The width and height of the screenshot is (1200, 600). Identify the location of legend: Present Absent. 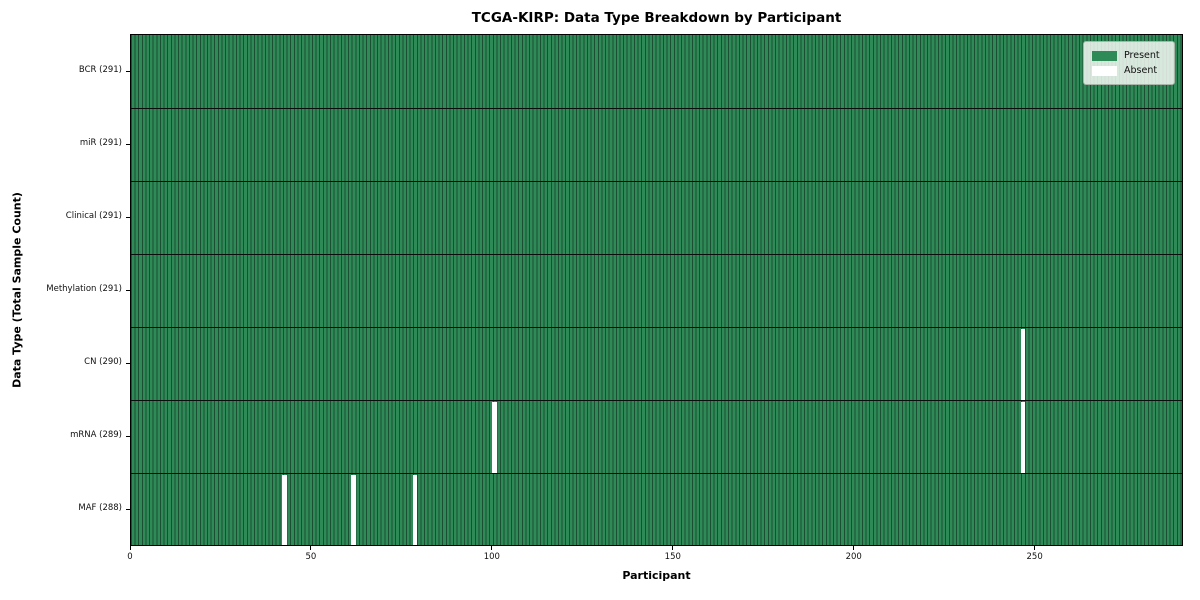
(1129, 63).